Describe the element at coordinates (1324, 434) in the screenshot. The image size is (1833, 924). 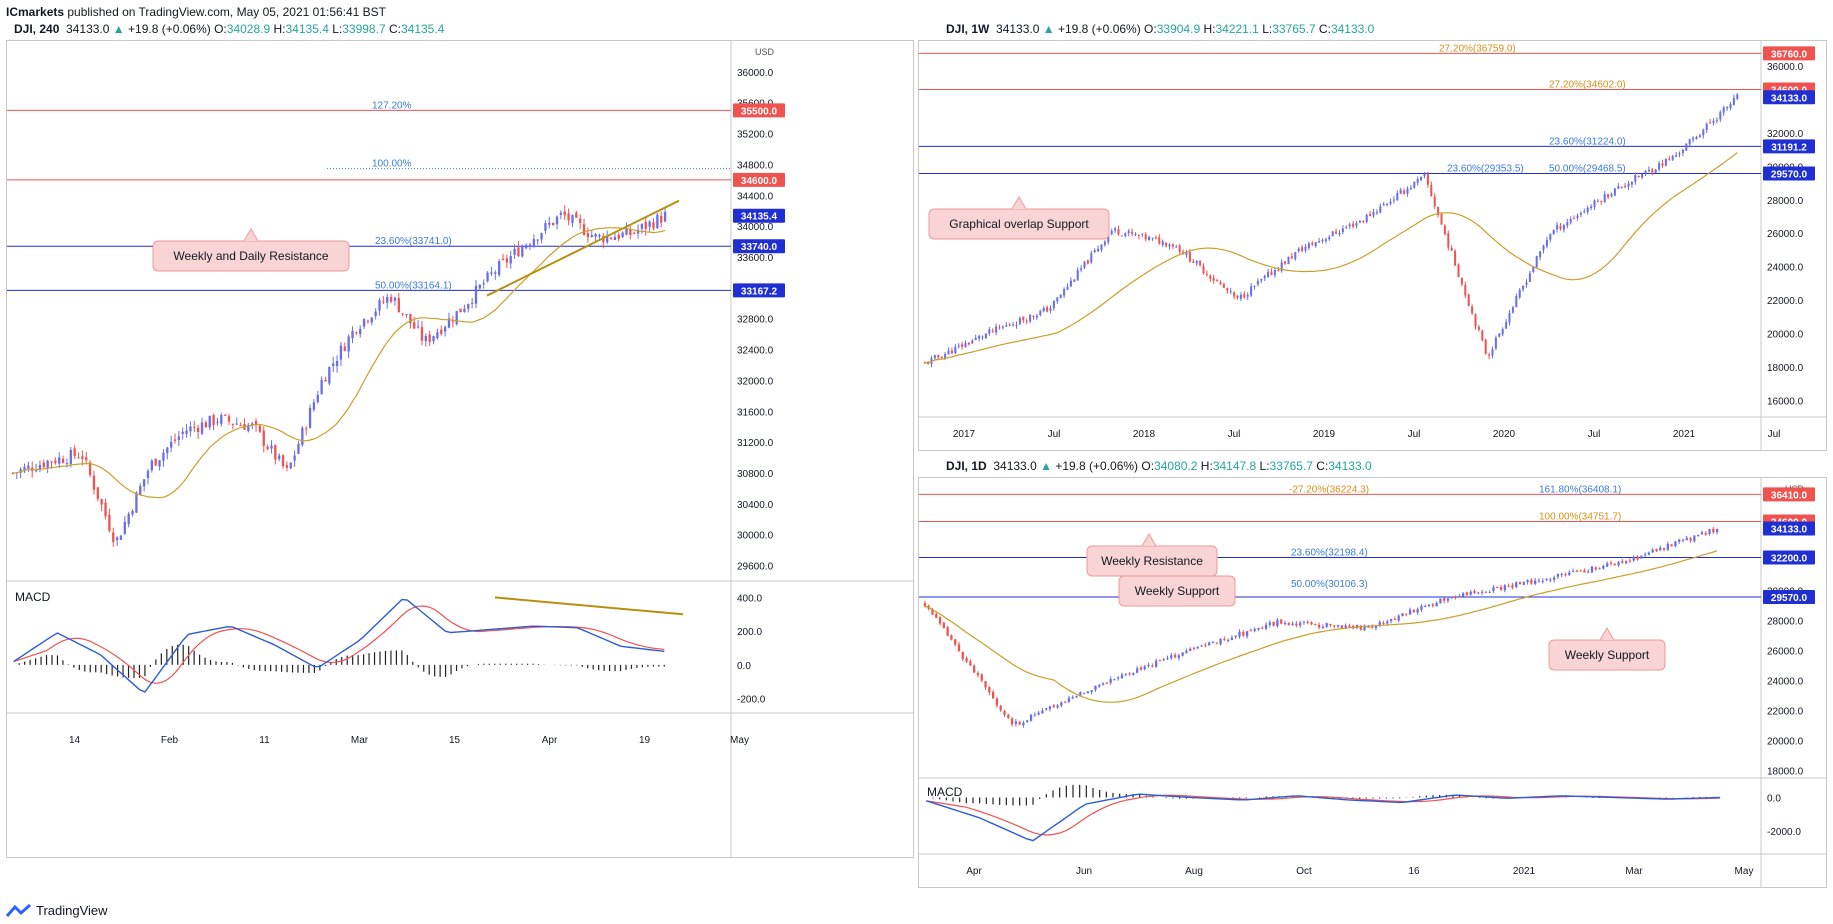
I see `x-tick-label: 2019` at that location.